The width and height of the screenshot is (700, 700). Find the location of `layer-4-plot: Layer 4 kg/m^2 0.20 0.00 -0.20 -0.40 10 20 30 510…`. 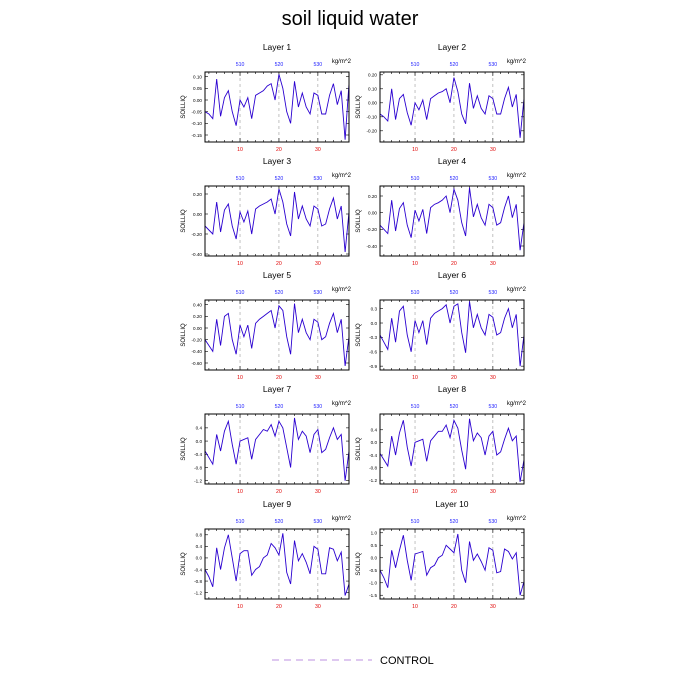

layer-4-plot: Layer 4 kg/m^2 0.20 0.00 -0.20 -0.40 10 20 30 510… is located at coordinates (441, 211).